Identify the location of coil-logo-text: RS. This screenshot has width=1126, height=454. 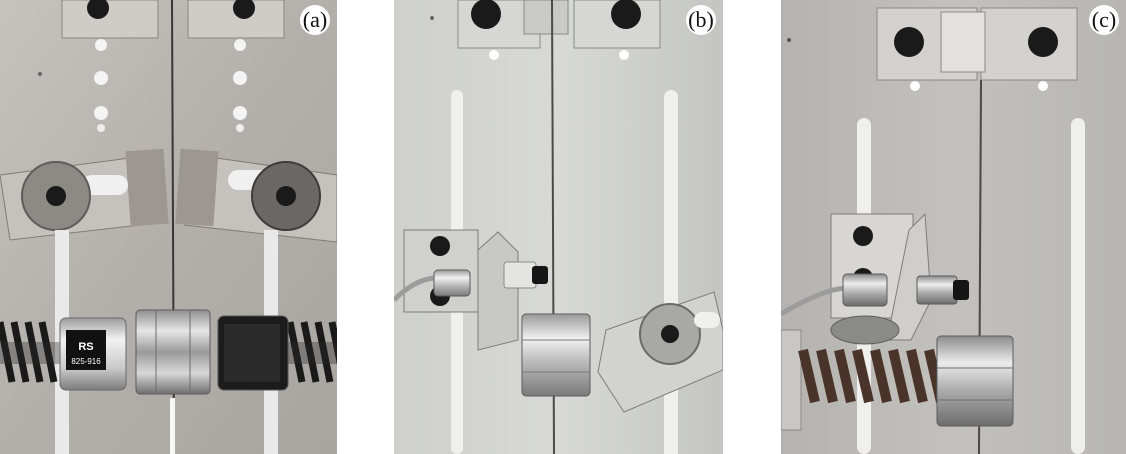
(85, 347).